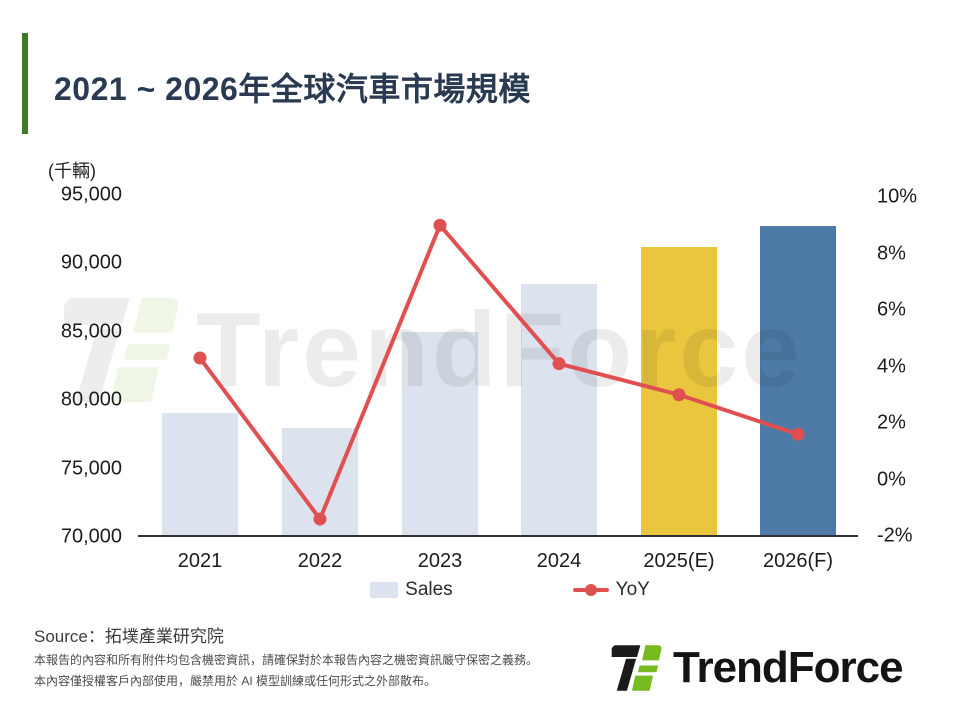 The width and height of the screenshot is (960, 720). I want to click on yoy-dot-icon, so click(590, 590).